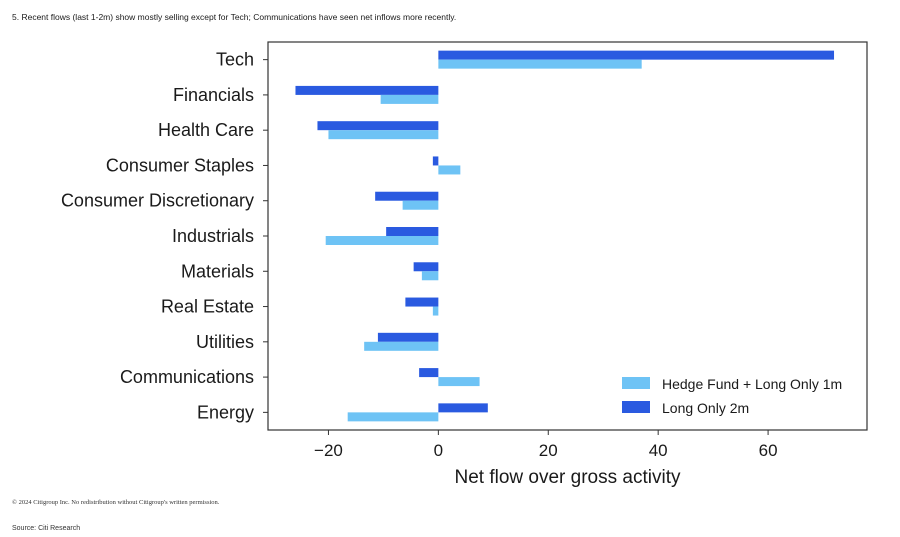  Describe the element at coordinates (157, 201) in the screenshot. I see `category-label: Consumer Discretionary` at that location.